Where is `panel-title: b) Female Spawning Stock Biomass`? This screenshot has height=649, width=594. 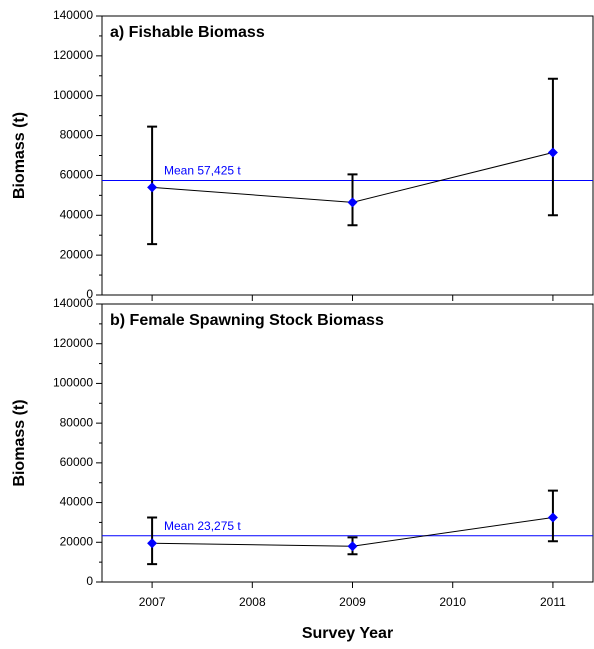
panel-title: b) Female Spawning Stock Biomass is located at coordinates (247, 320).